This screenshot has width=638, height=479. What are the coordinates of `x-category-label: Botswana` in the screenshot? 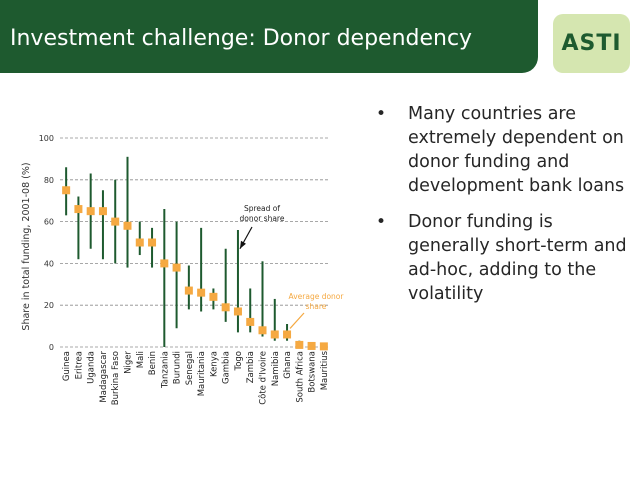 It's located at (313, 372).